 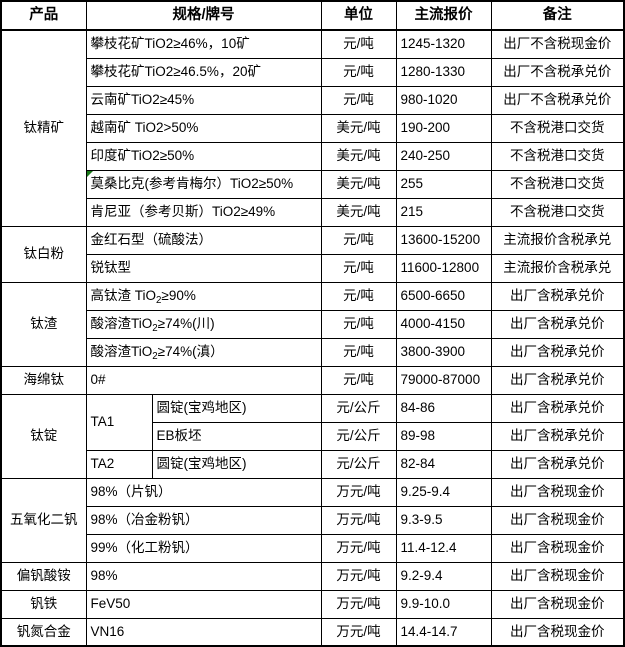 What do you see at coordinates (443, 520) in the screenshot?
I see `price-value: 9.3-9.5` at bounding box center [443, 520].